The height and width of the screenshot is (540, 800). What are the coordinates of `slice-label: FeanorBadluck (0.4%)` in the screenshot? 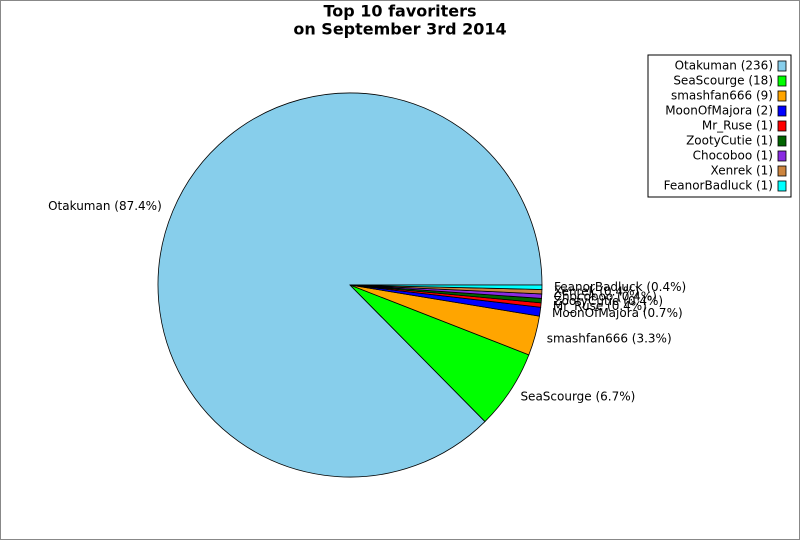 It's located at (620, 287).